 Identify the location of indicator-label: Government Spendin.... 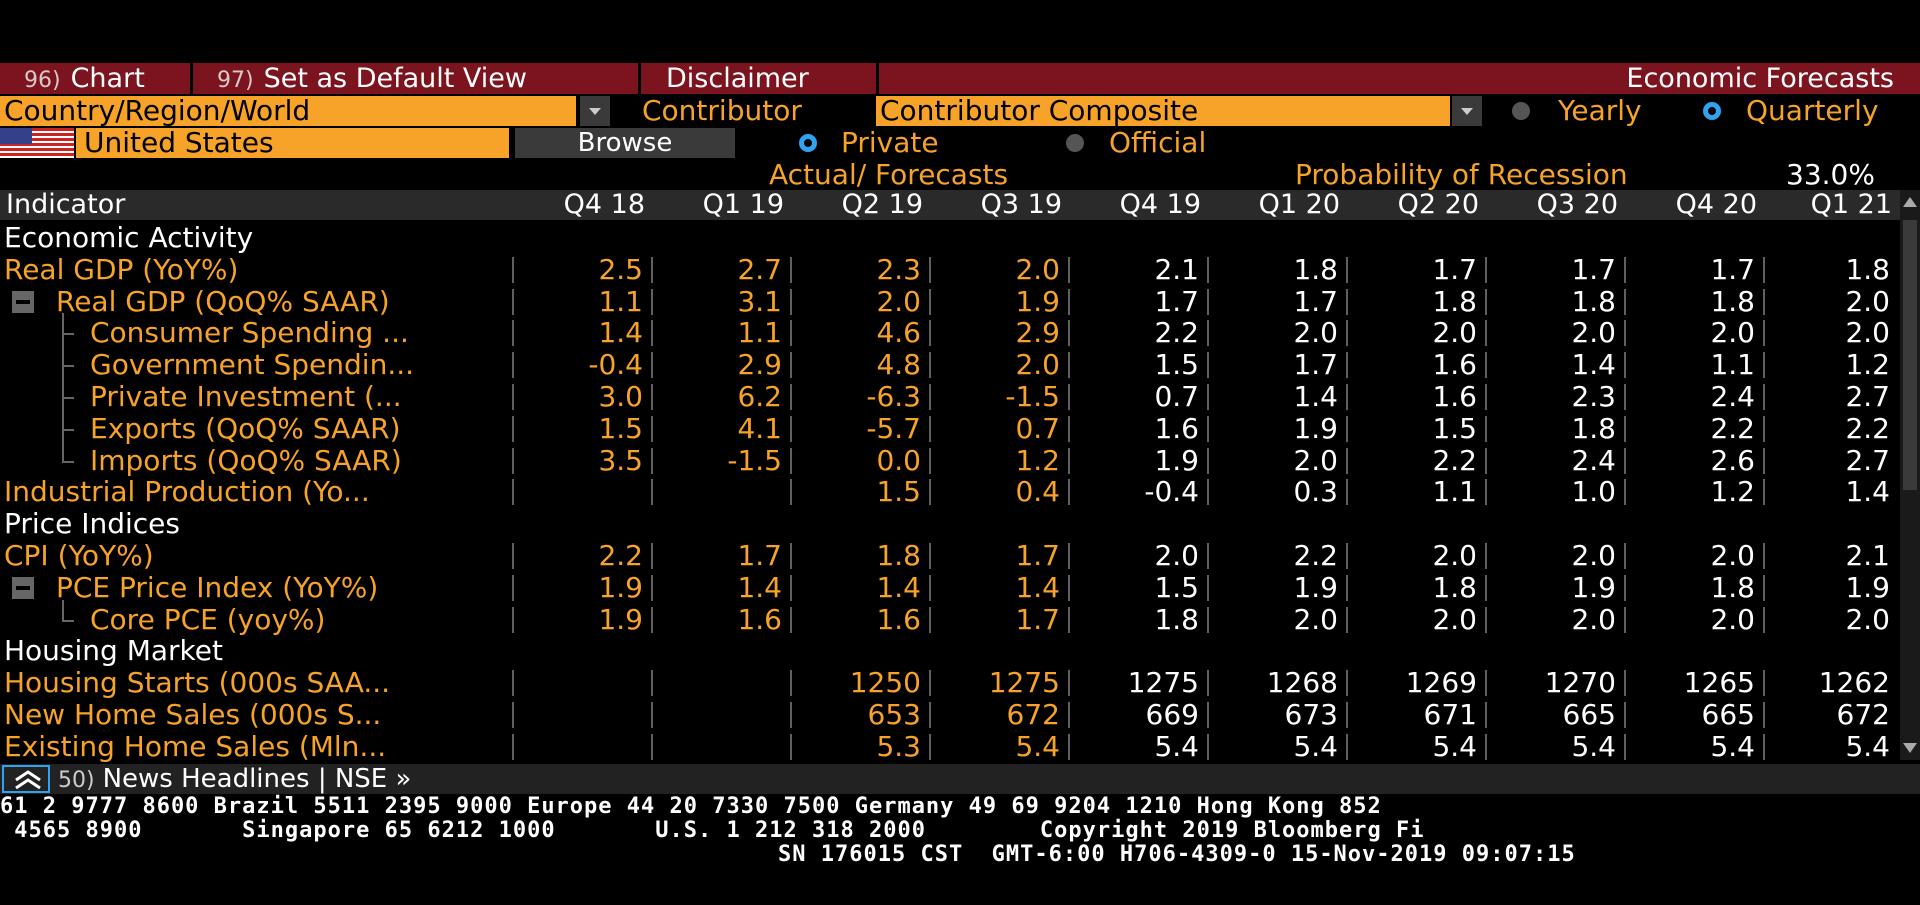
(252, 365).